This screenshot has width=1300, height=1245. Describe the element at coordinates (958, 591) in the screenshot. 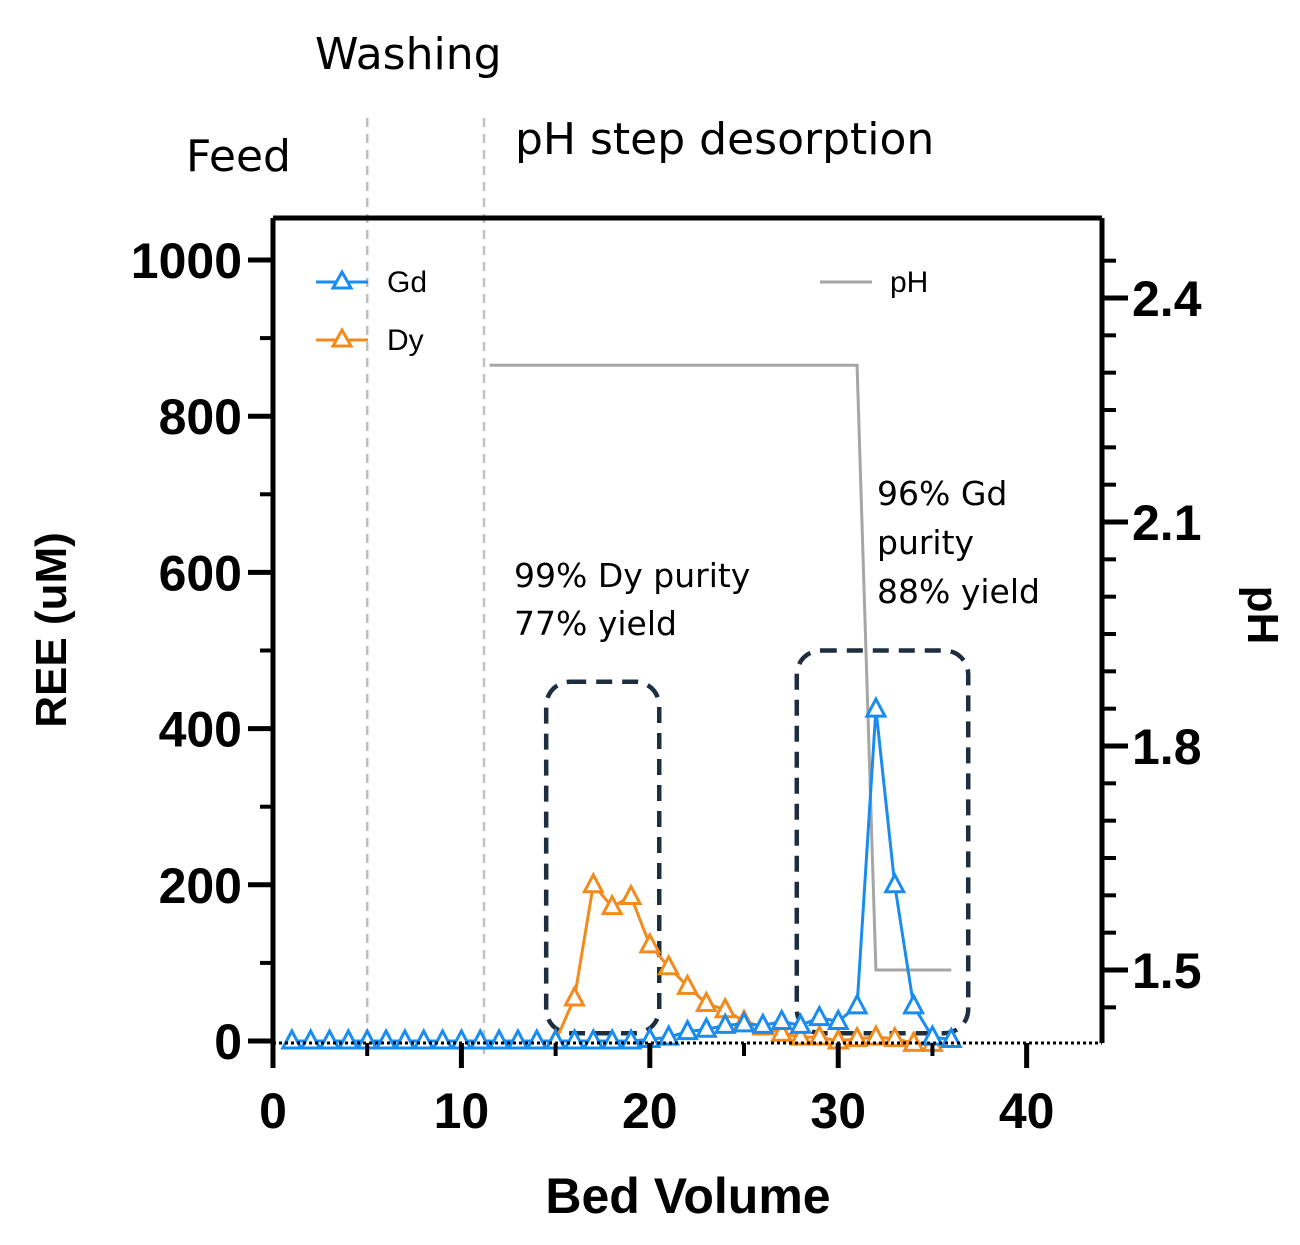

I see `annotation-gd-line-3: 88% yield` at that location.